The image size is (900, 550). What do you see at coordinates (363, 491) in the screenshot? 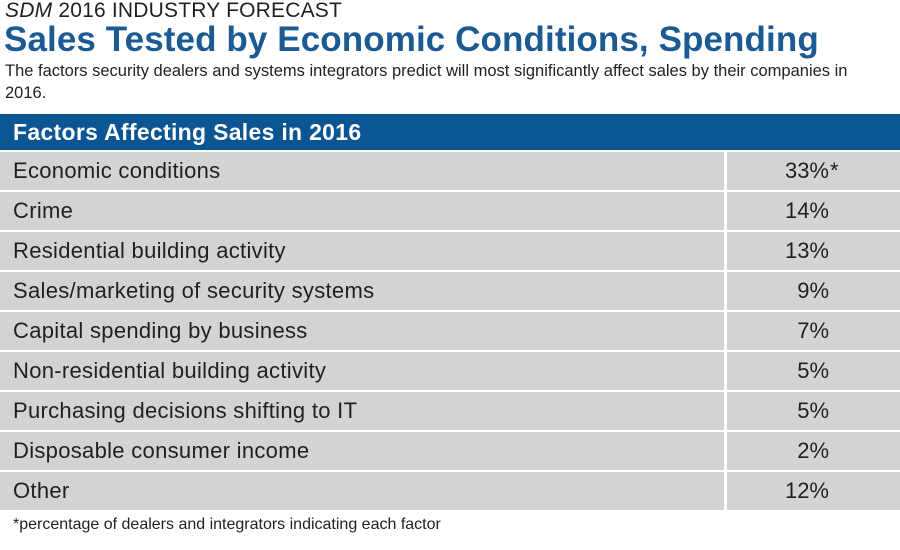
I see `row-label: Other` at bounding box center [363, 491].